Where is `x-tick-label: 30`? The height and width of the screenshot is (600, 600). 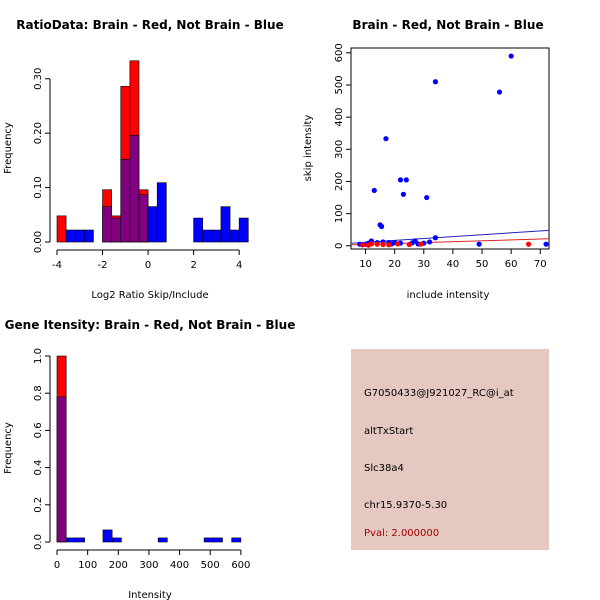 x-tick-label: 30 is located at coordinates (423, 264).